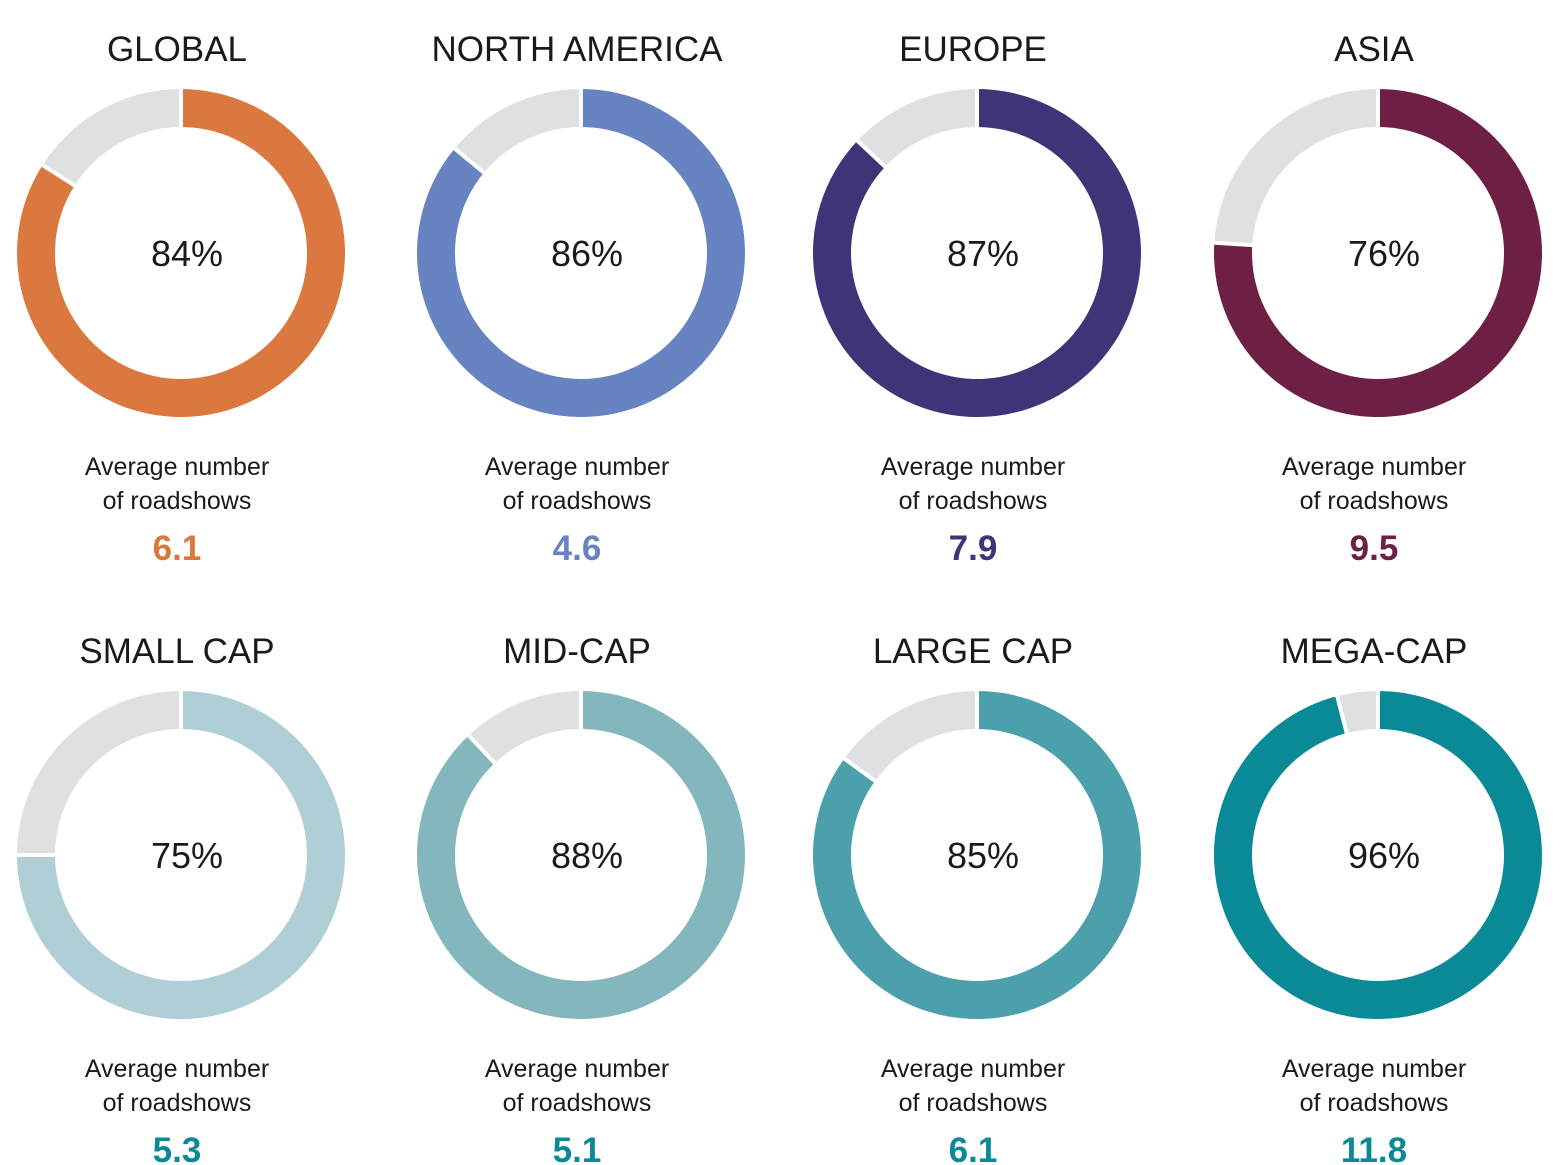 The height and width of the screenshot is (1165, 1564). Describe the element at coordinates (180, 299) in the screenshot. I see `donut-global: GLOBAL 84% Average number of roadshows 6.1` at that location.